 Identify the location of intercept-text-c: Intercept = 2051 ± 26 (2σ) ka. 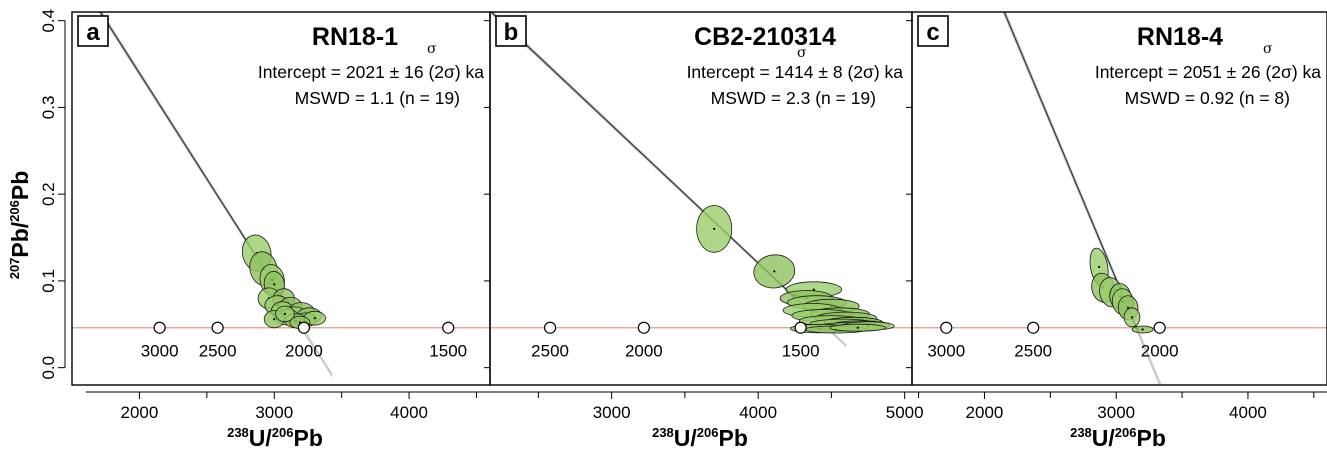
(1208, 72).